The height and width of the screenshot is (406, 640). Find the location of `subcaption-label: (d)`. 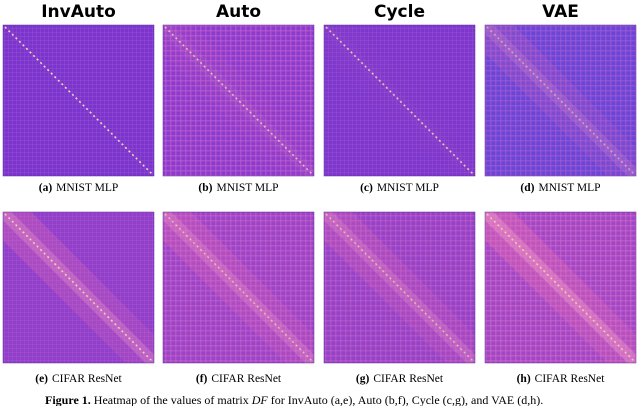

subcaption-label: (d) is located at coordinates (527, 188).